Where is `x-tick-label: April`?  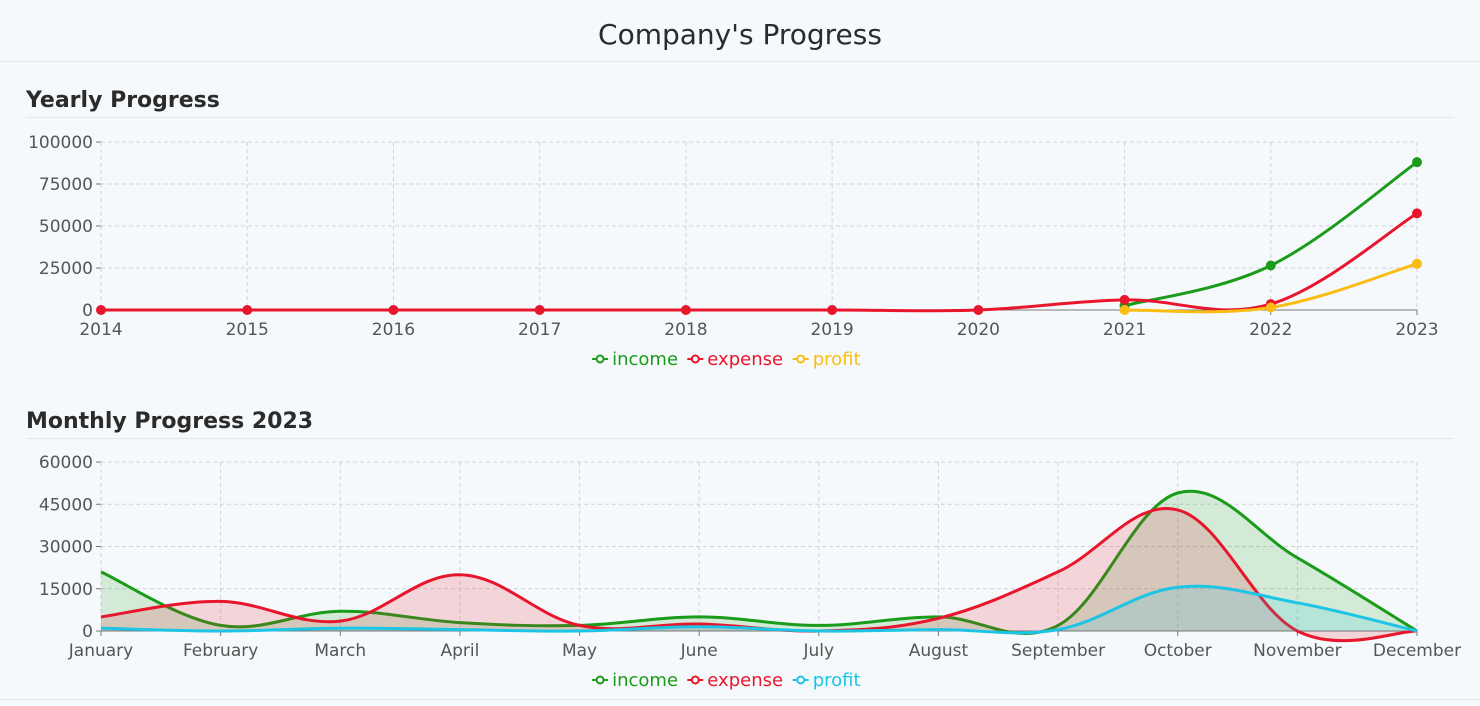
x-tick-label: April is located at coordinates (459, 651).